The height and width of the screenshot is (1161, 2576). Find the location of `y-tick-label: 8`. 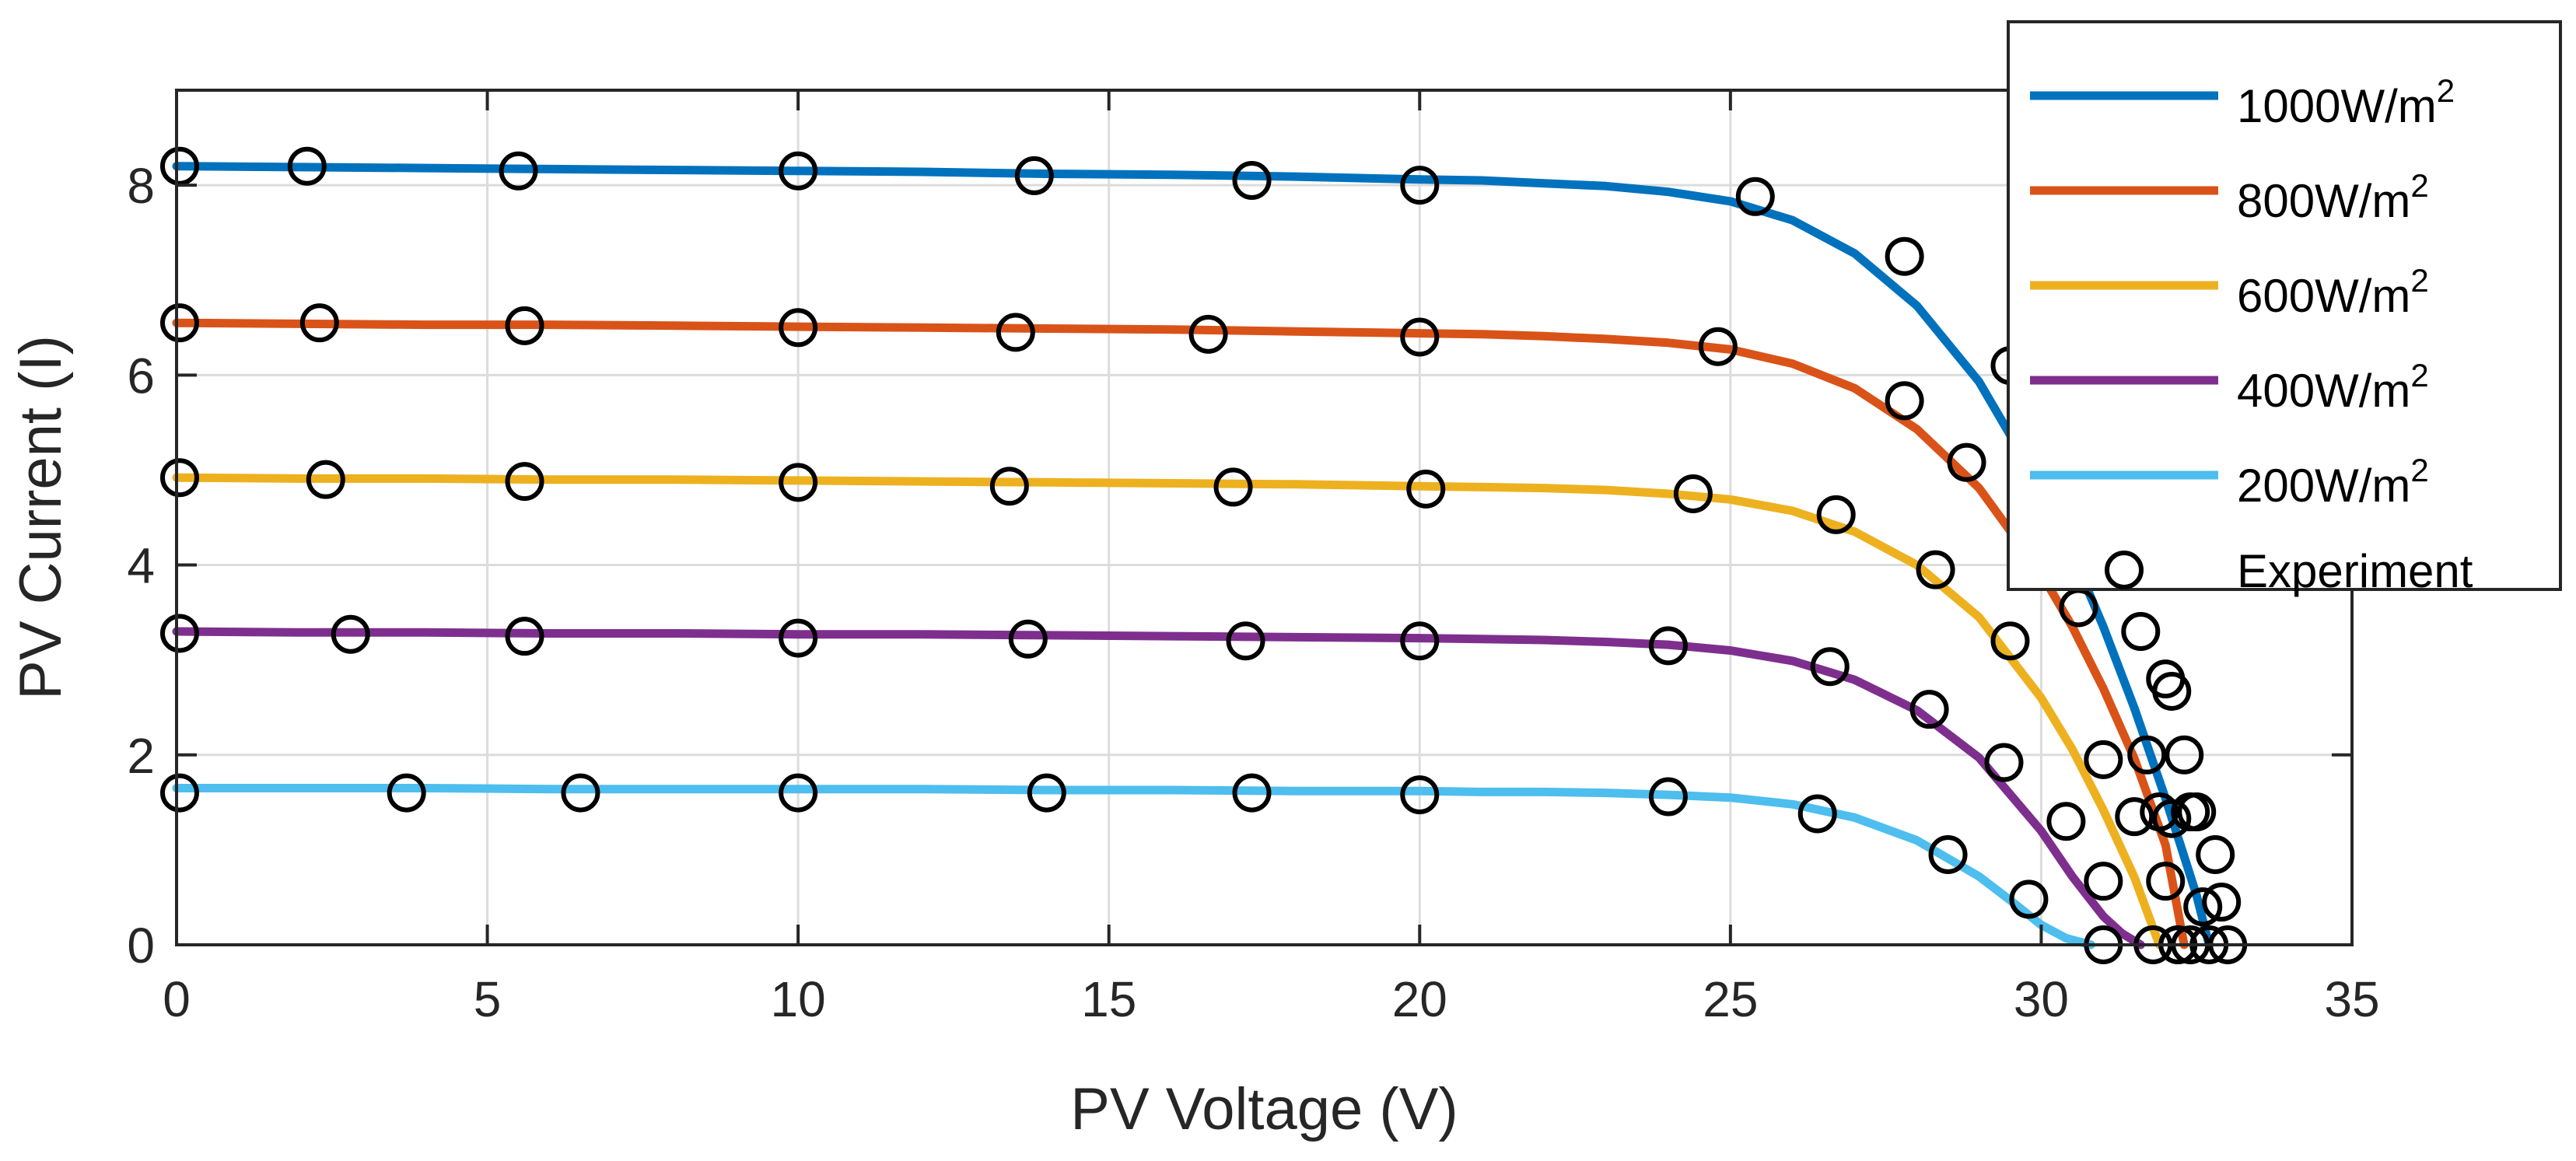

y-tick-label: 8 is located at coordinates (141, 186).